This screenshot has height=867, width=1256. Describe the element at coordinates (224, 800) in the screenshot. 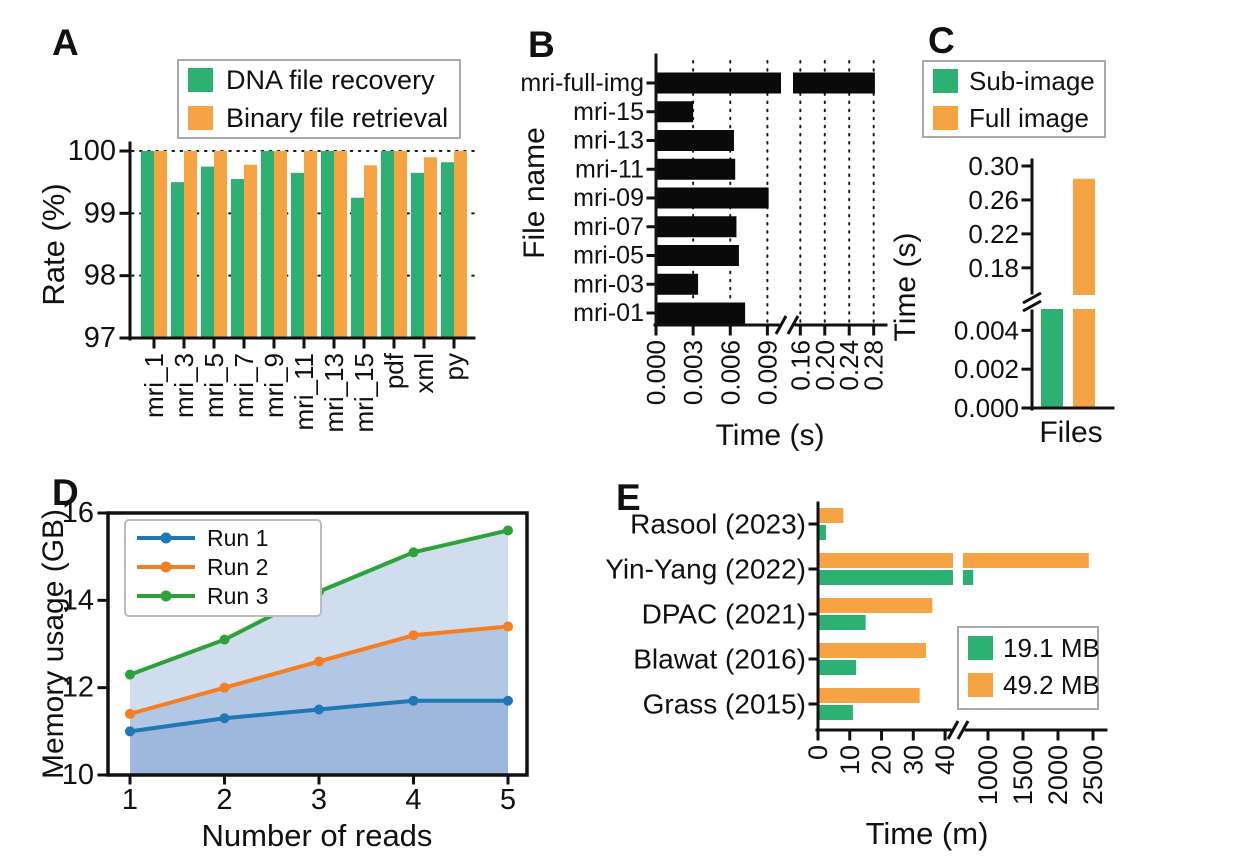

I see `svg-text: 2` at that location.